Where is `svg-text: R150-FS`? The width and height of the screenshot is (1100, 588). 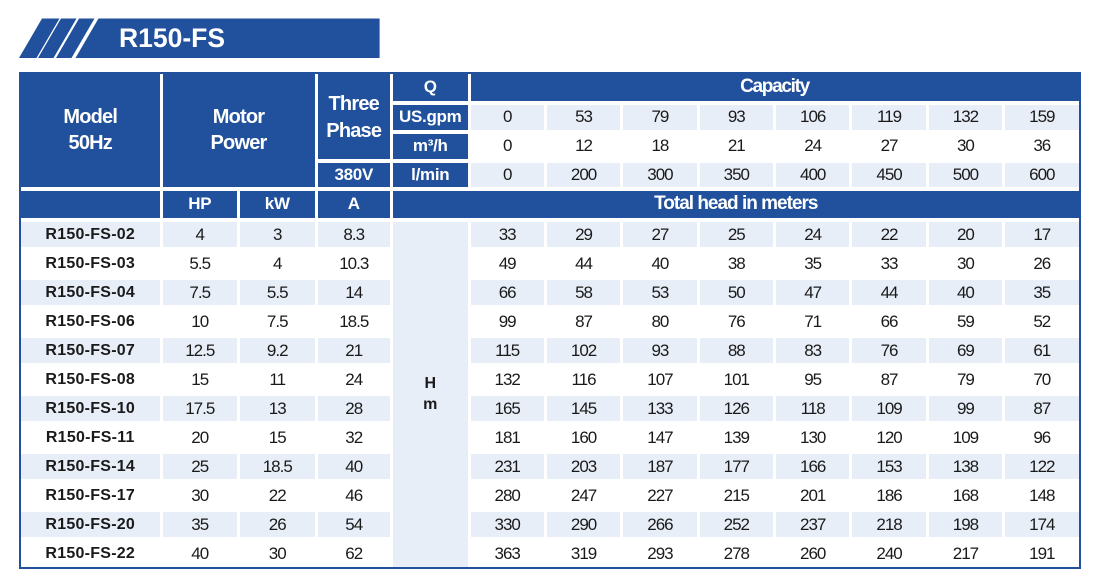 svg-text: R150-FS is located at coordinates (172, 38).